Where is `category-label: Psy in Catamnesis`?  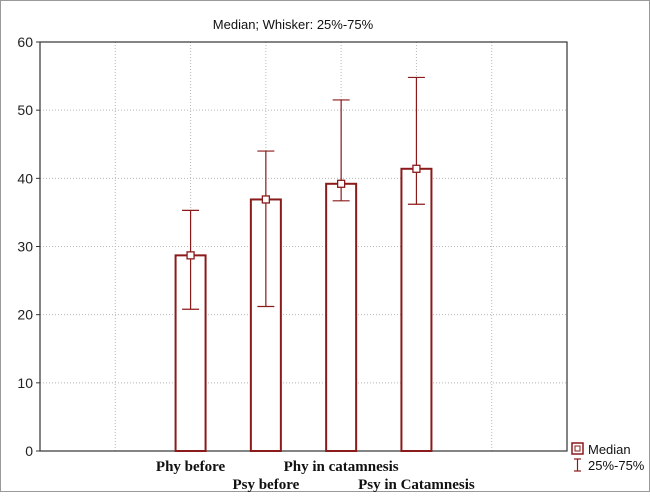 category-label: Psy in Catamnesis is located at coordinates (416, 484).